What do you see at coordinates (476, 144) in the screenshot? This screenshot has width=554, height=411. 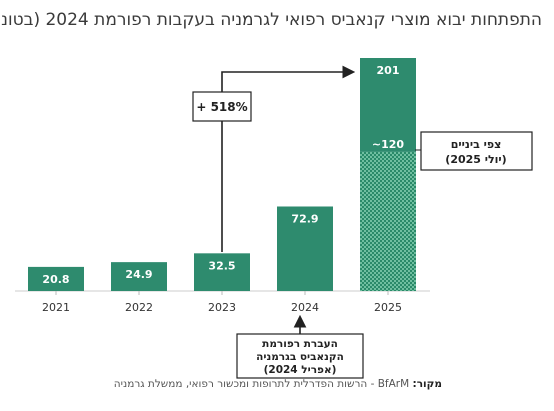 I see `interim-box-line1: צפי ביניים` at bounding box center [476, 144].